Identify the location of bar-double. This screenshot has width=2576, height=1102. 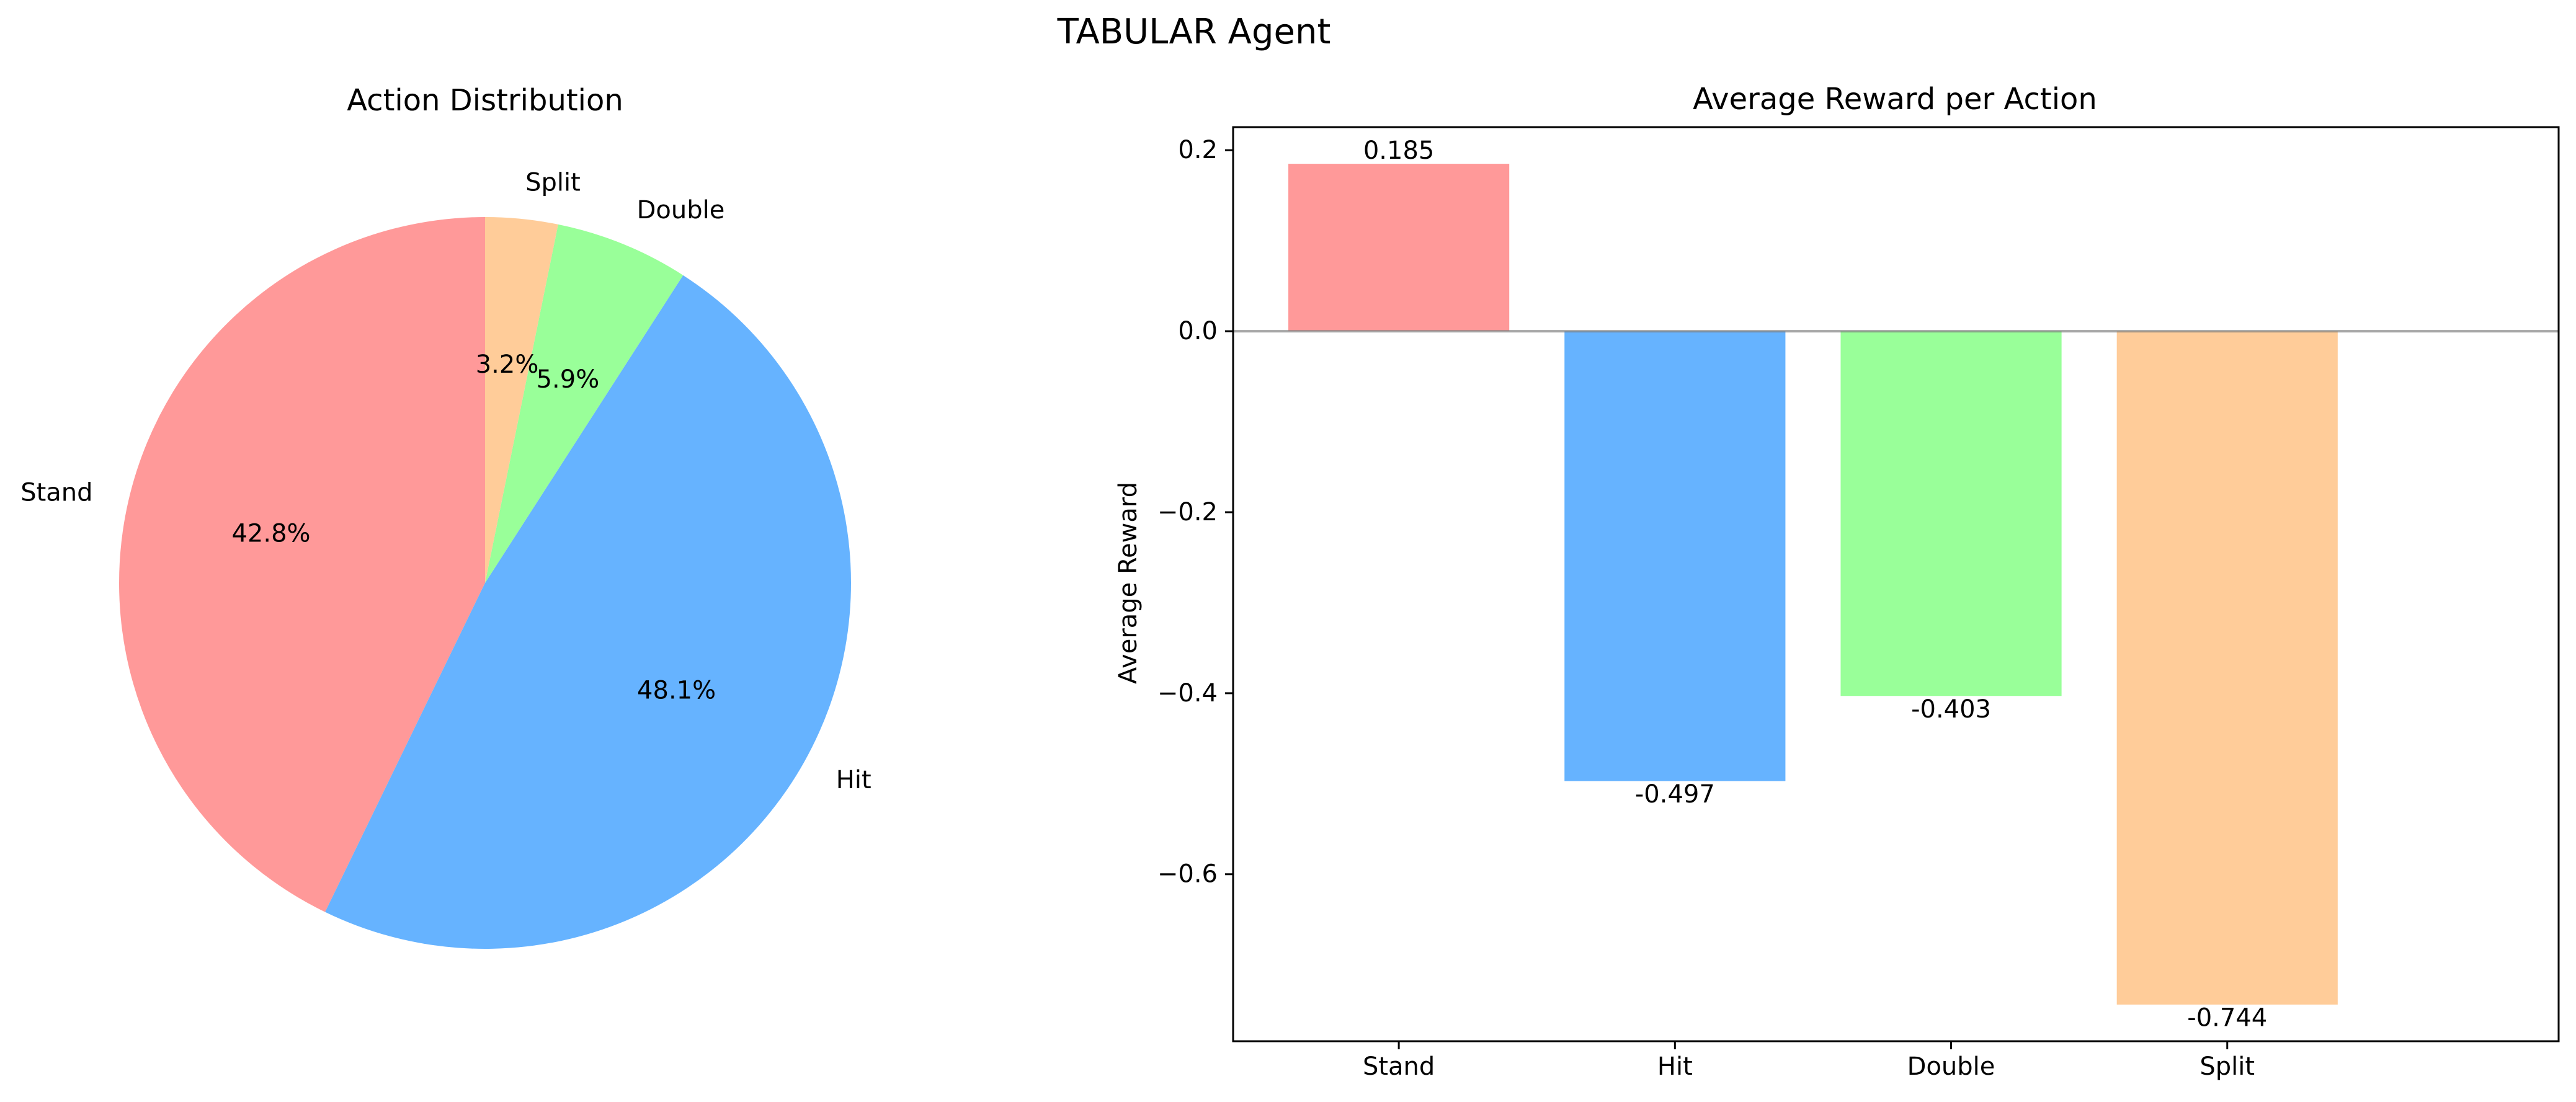
(1951, 513).